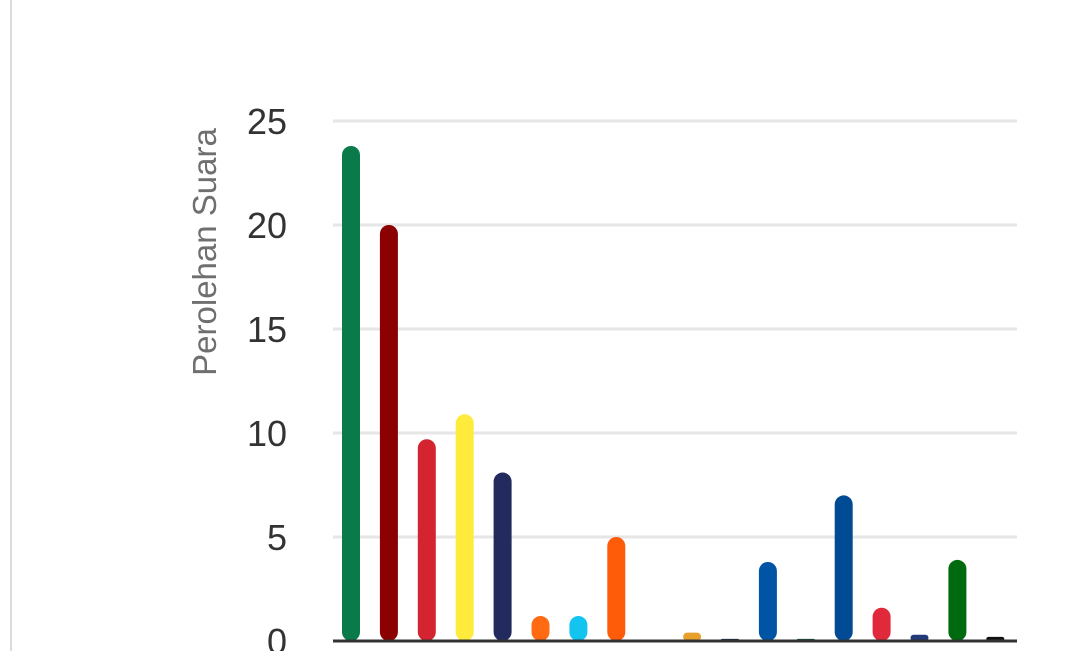  Describe the element at coordinates (267, 225) in the screenshot. I see `y-tick-label: 20` at that location.